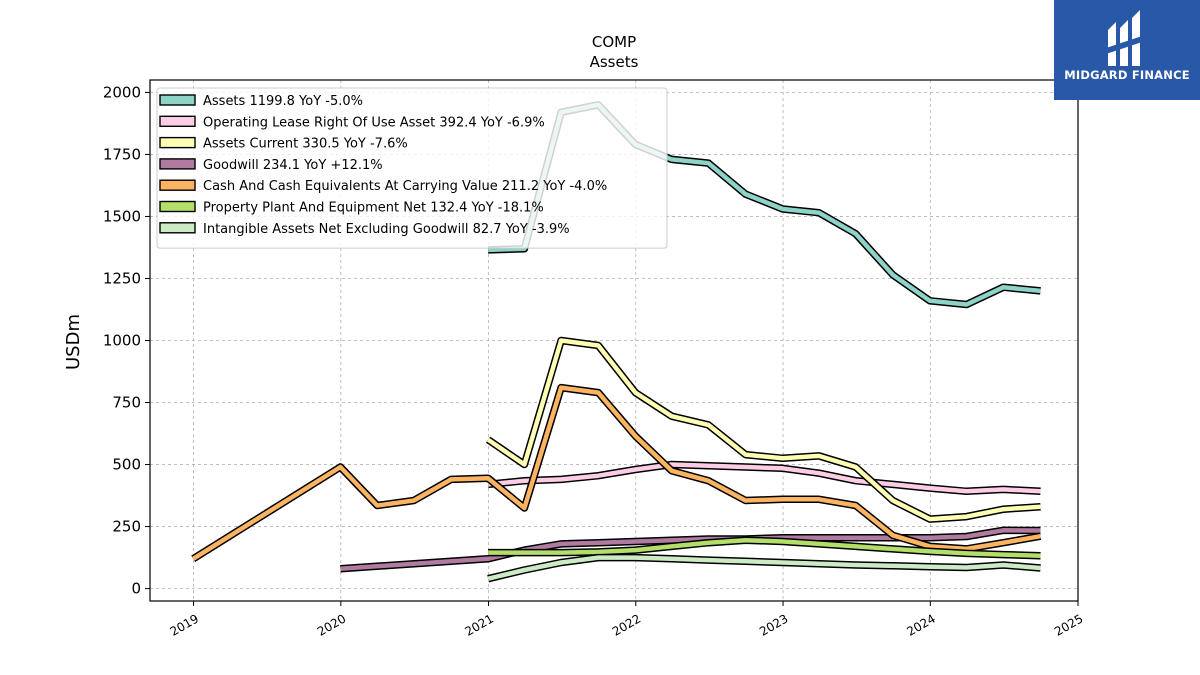 This screenshot has height=675, width=1200. What do you see at coordinates (293, 165) in the screenshot?
I see `legend-entry: Goodwill 234.1 YoY +12.1%` at bounding box center [293, 165].